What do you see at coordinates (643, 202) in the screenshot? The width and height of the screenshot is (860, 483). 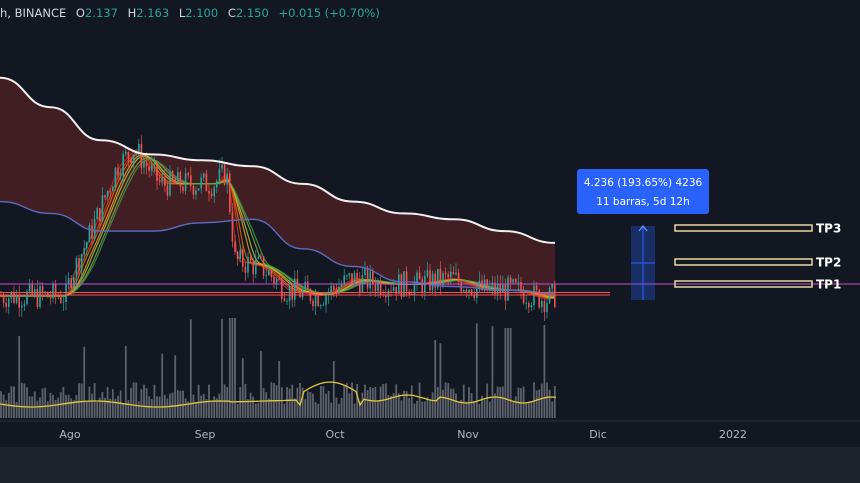 I see `measure-label-line2: 11 barras, 5d 12h` at bounding box center [643, 202].